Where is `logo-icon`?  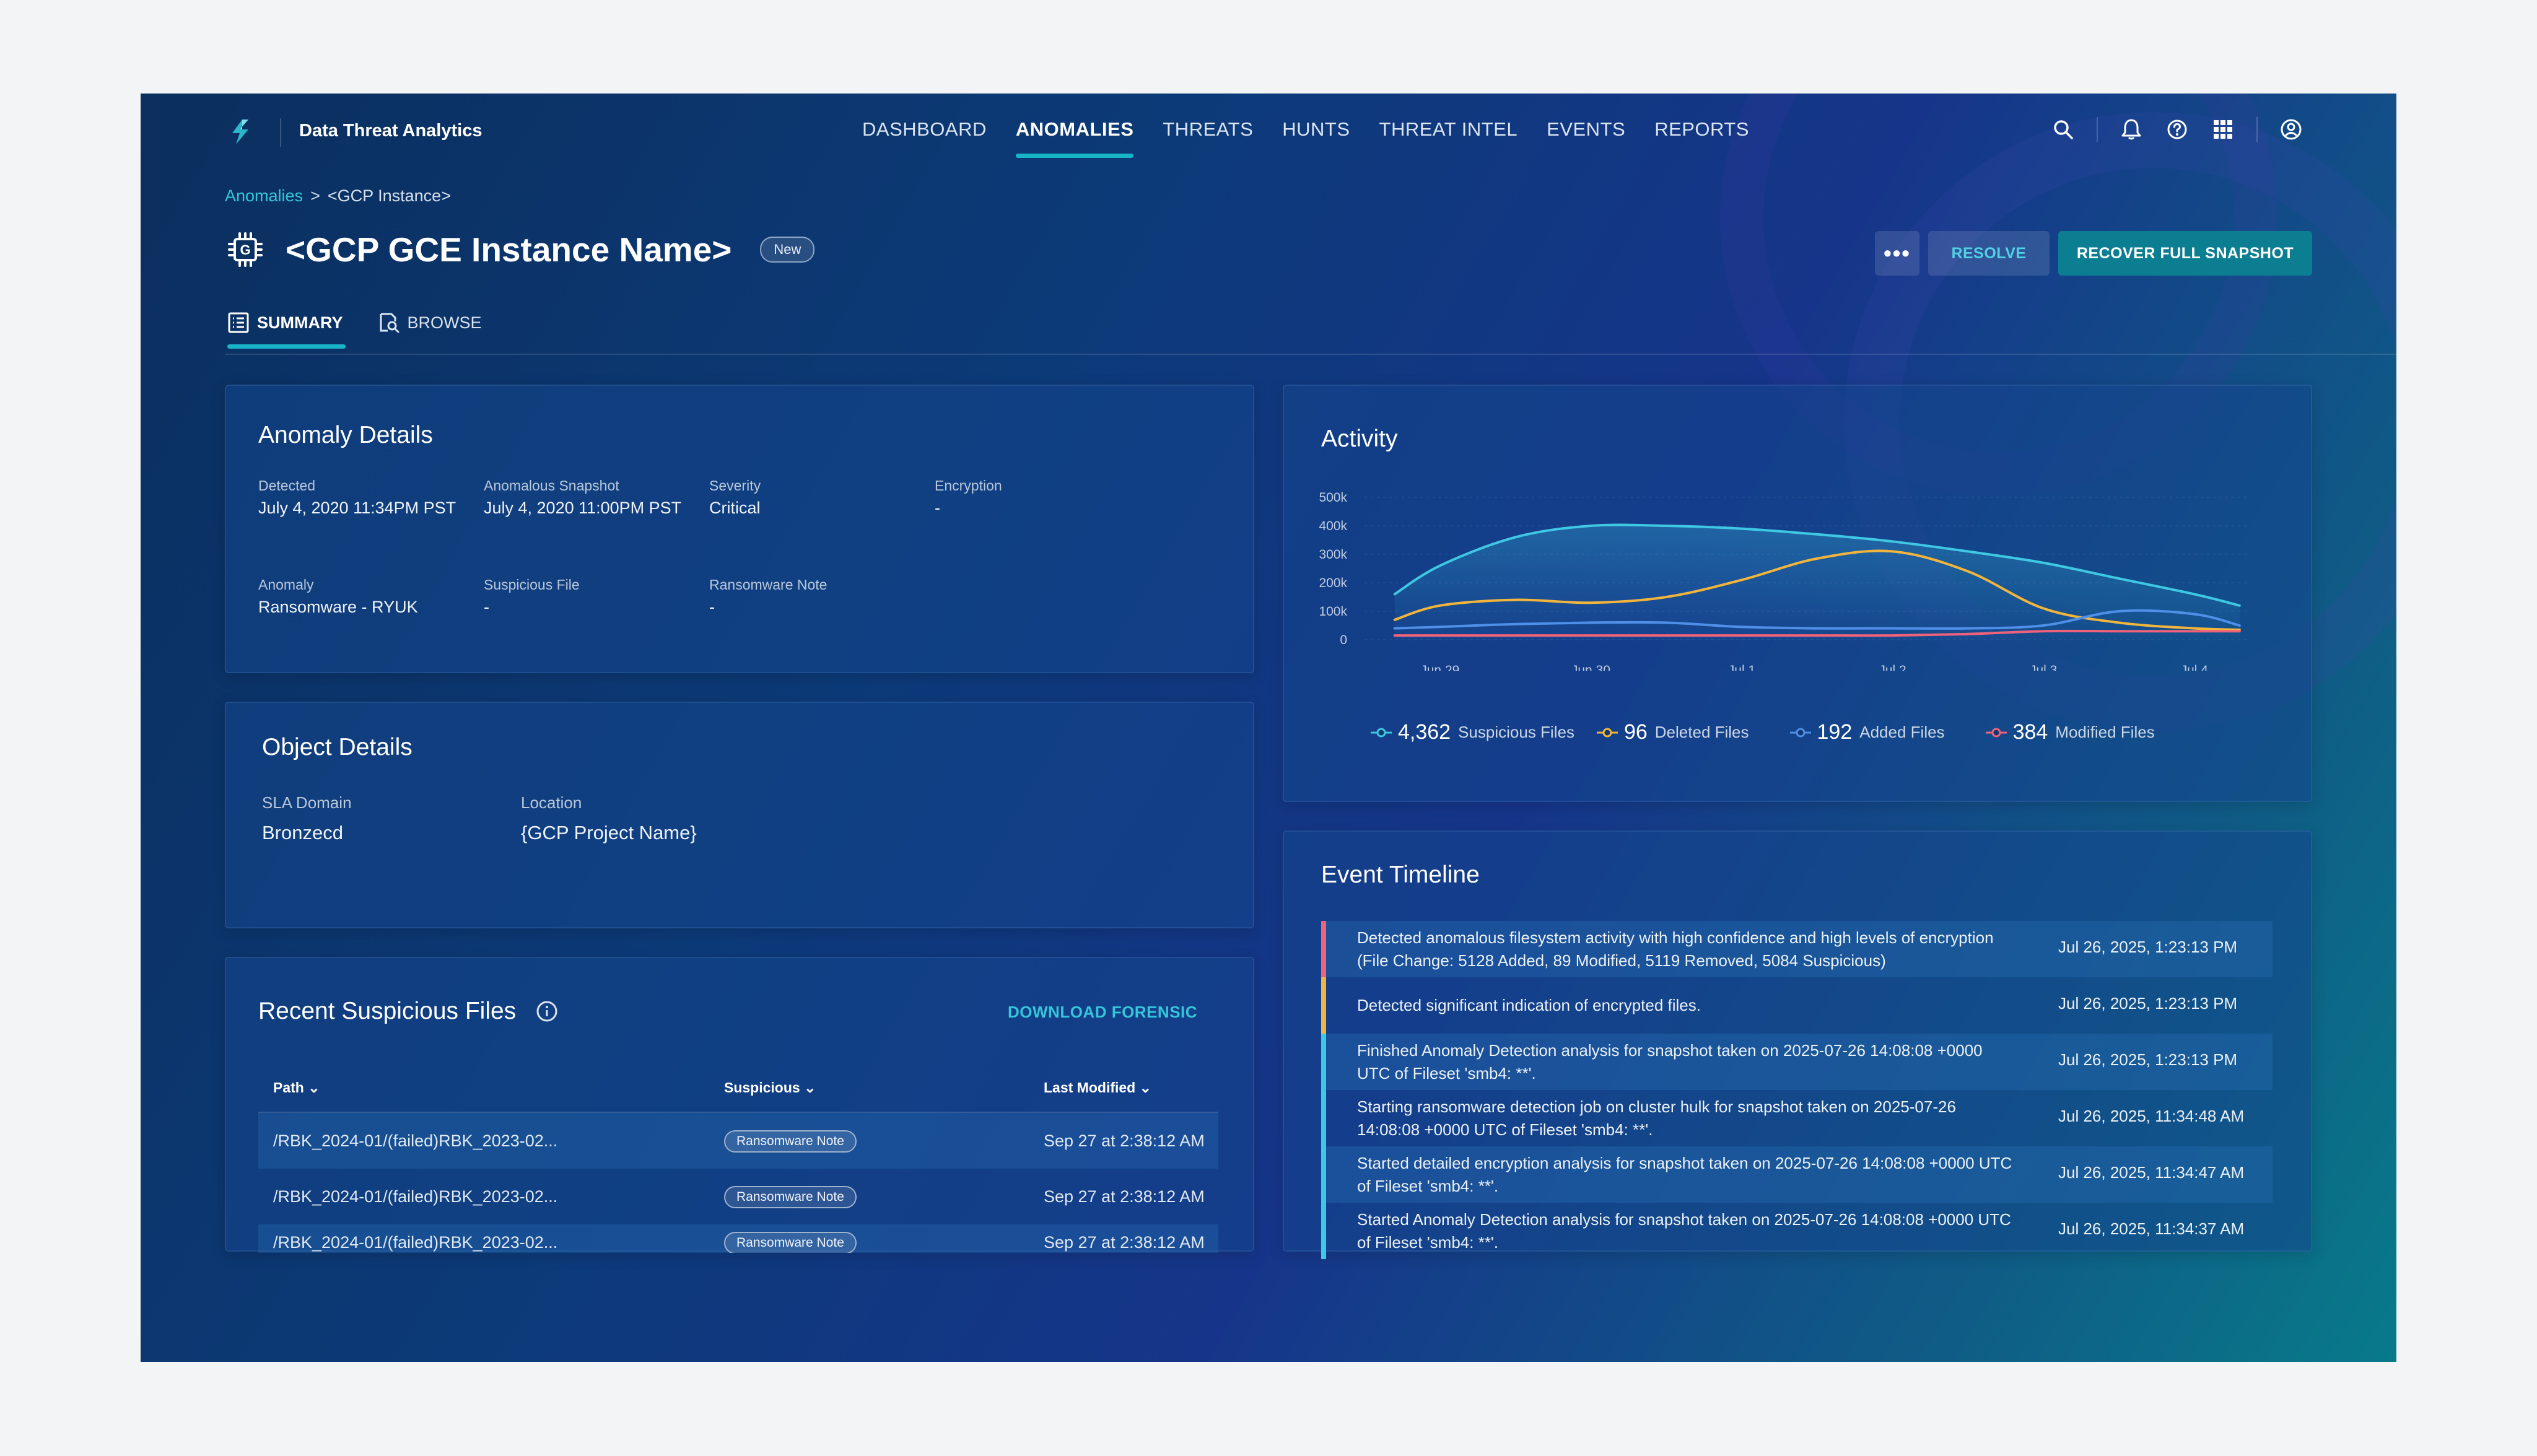
logo-icon is located at coordinates (240, 132).